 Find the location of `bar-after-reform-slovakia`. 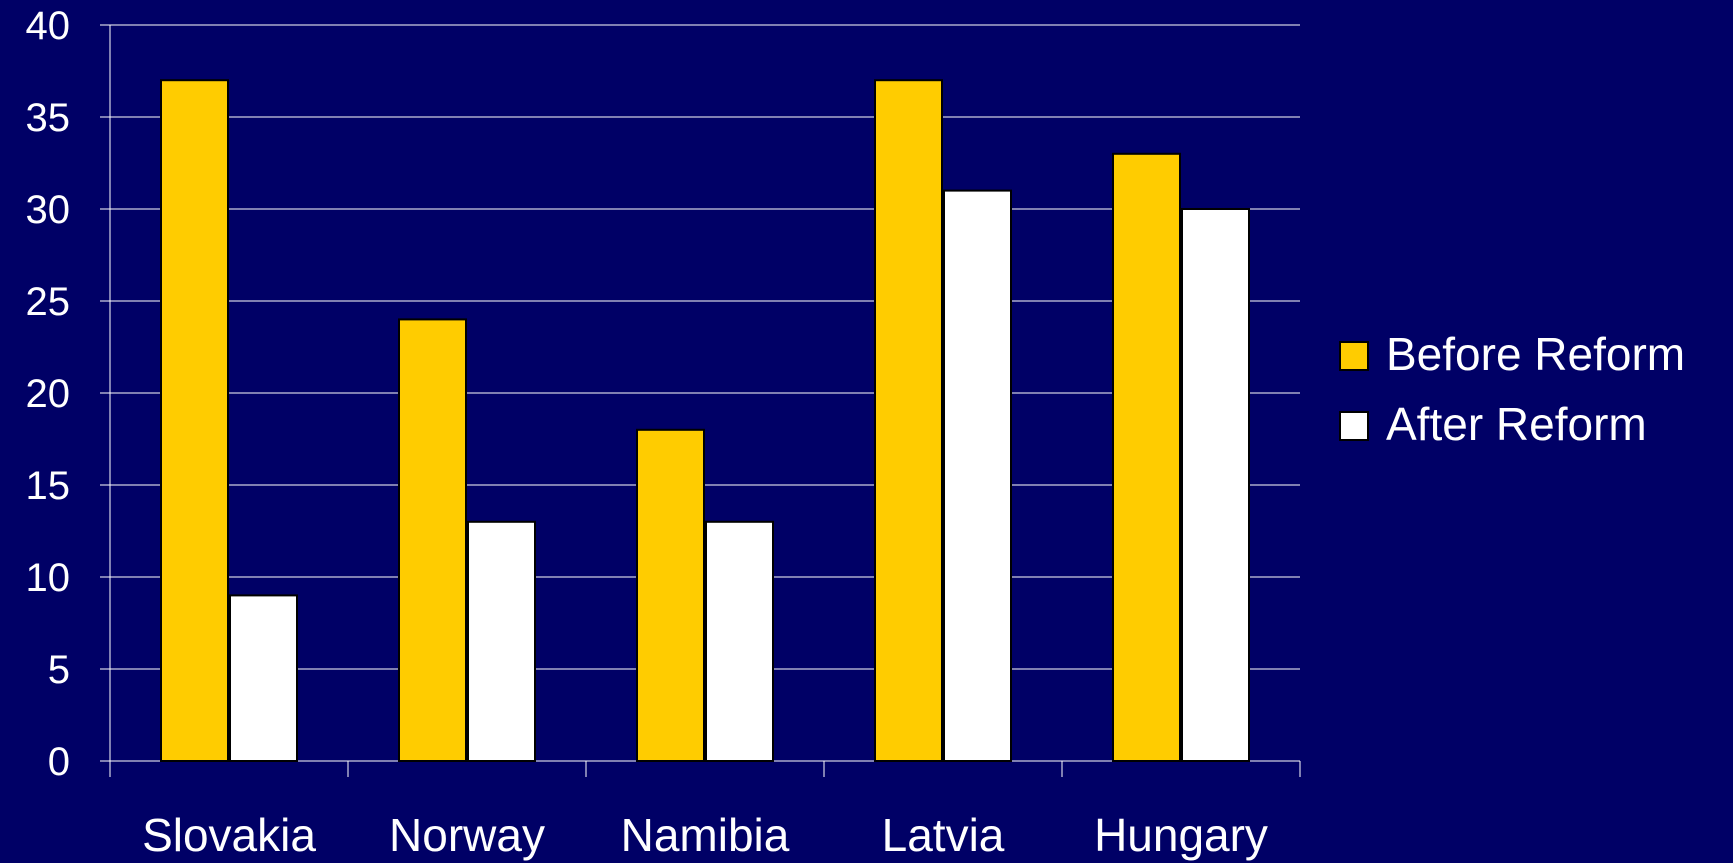

bar-after-reform-slovakia is located at coordinates (263, 678).